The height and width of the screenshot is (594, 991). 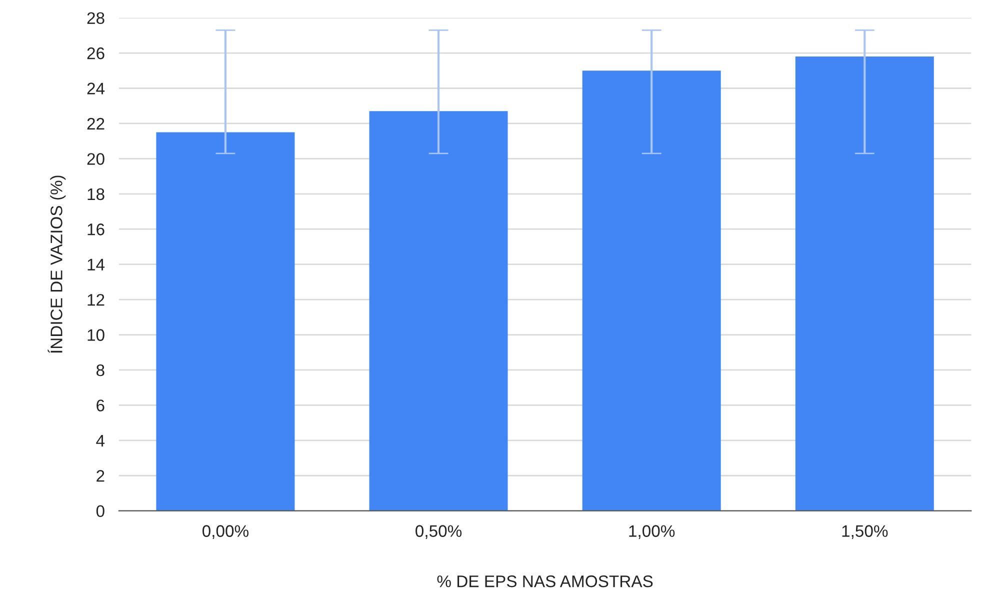 What do you see at coordinates (57, 264) in the screenshot?
I see `y-axis-title: ÍNDICE DE VAZIOS (%)` at bounding box center [57, 264].